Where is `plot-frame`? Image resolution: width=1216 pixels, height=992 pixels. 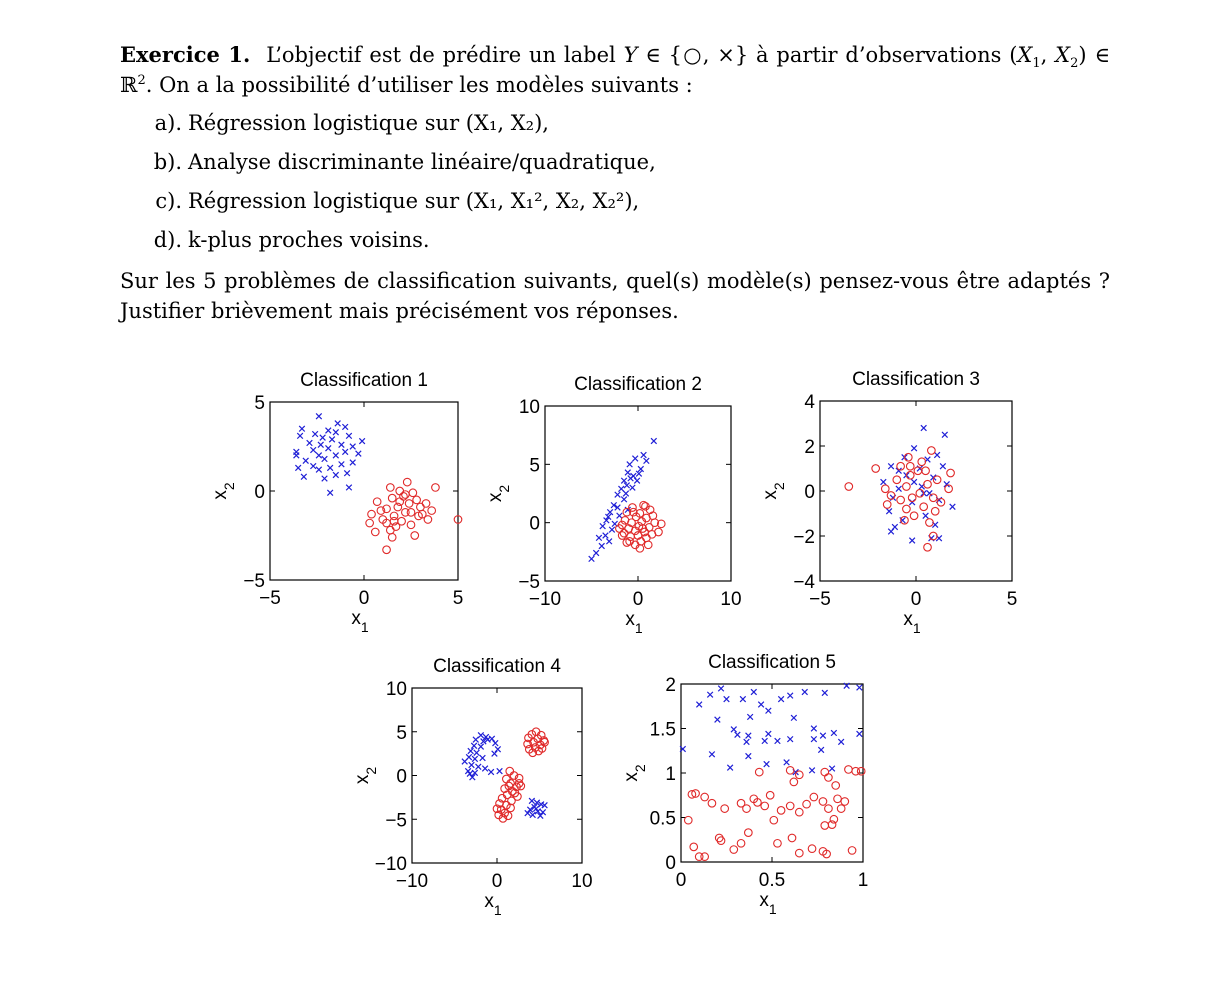 plot-frame is located at coordinates (497, 775).